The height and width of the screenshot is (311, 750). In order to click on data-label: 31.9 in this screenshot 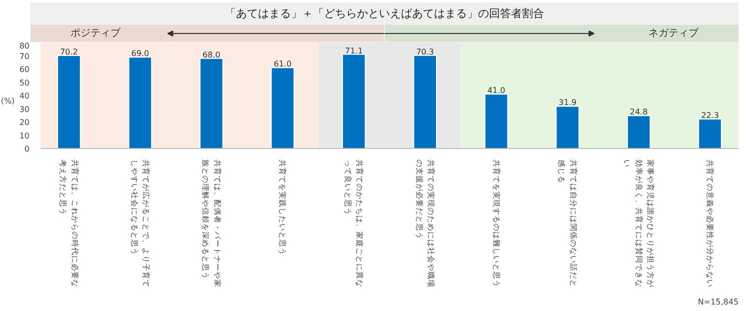, I will do `click(567, 103)`.